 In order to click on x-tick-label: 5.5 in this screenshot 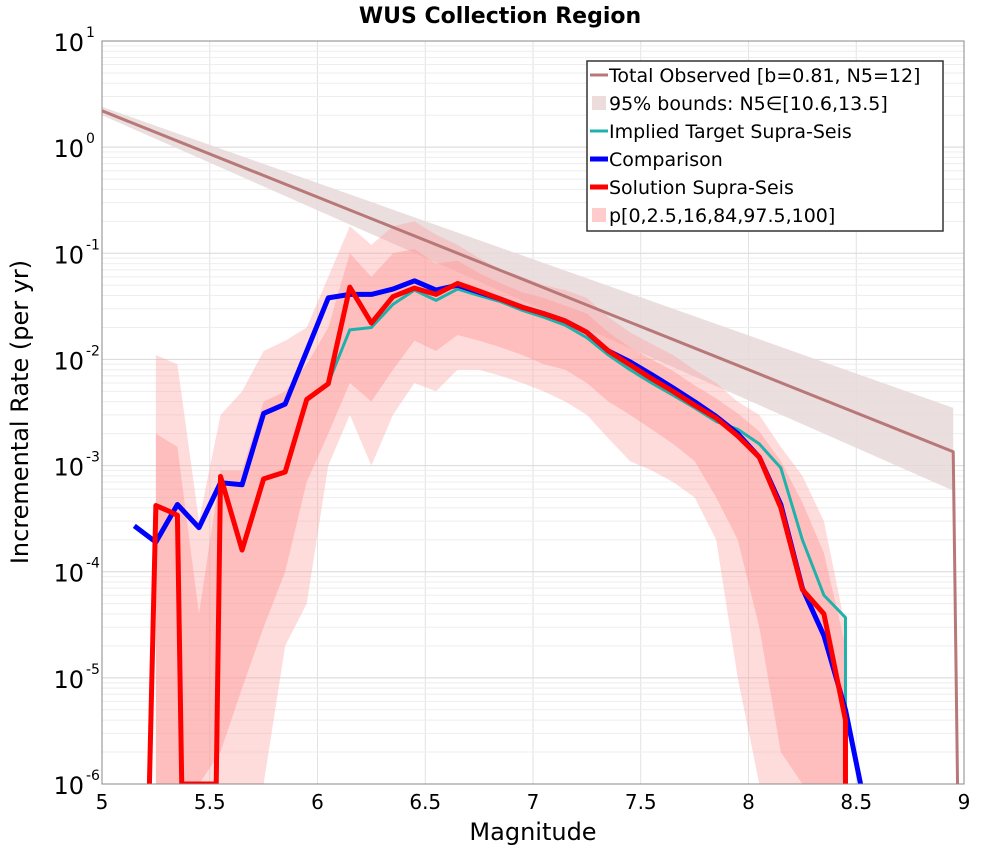, I will do `click(210, 802)`.